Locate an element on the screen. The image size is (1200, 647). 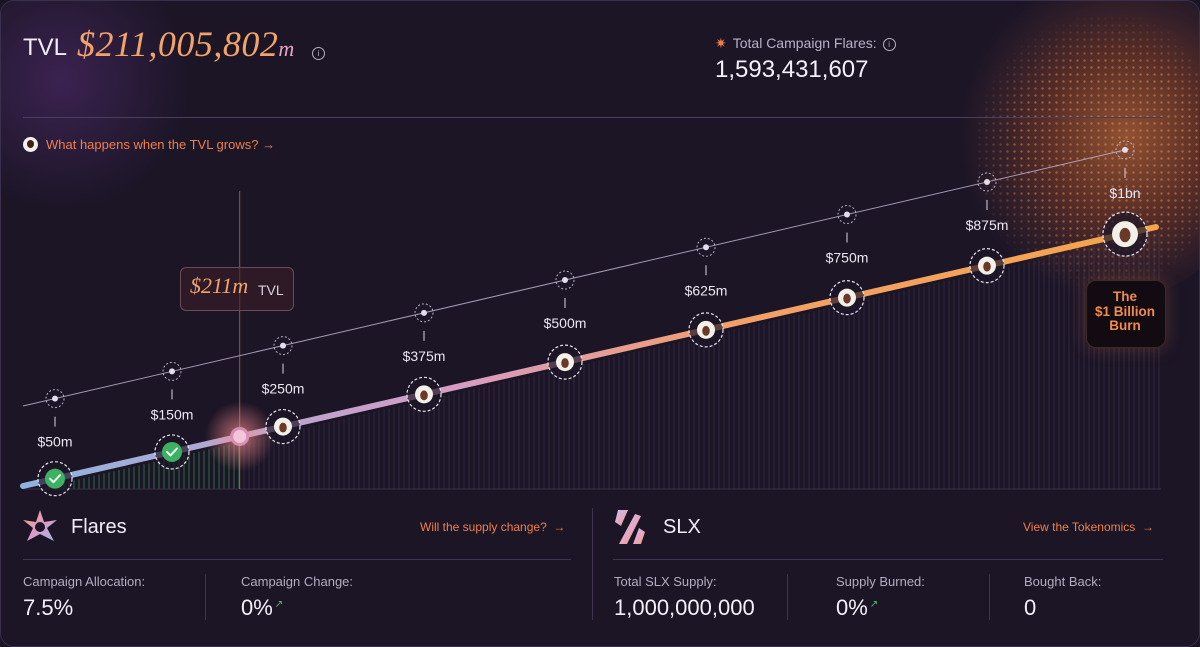
milestone-label: $375m is located at coordinates (424, 356).